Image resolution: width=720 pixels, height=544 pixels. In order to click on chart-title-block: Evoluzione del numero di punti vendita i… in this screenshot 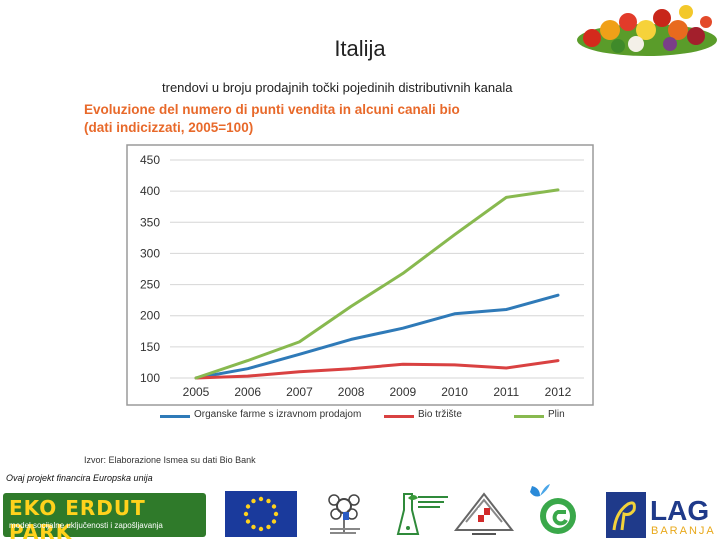, I will do `click(272, 119)`.